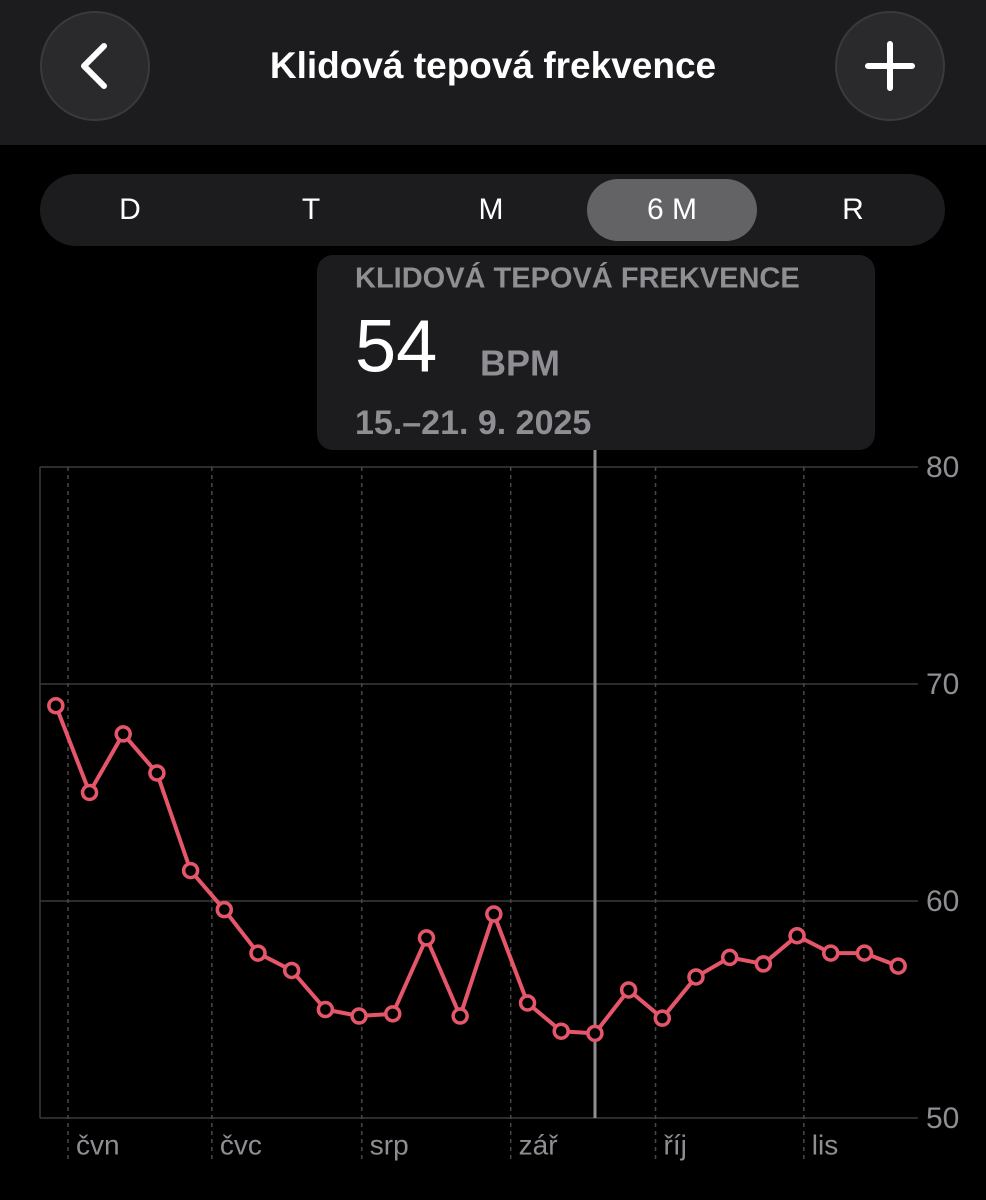 This screenshot has height=1200, width=986. I want to click on add-button, so click(890, 66).